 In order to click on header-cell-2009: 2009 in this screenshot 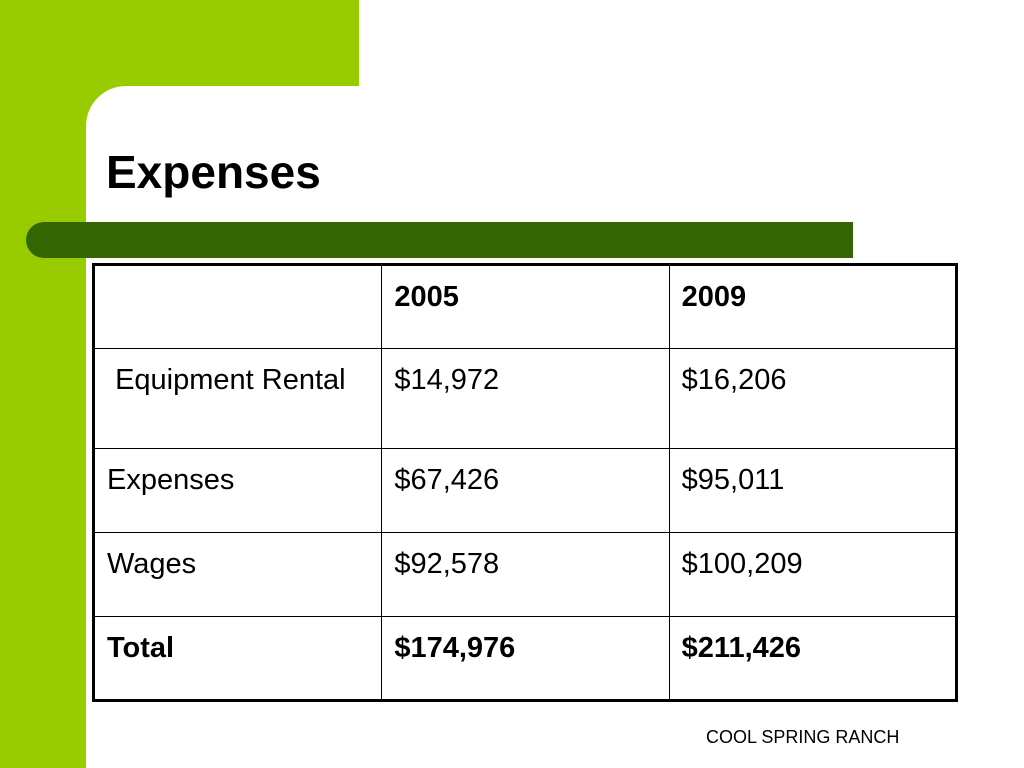, I will do `click(813, 306)`.